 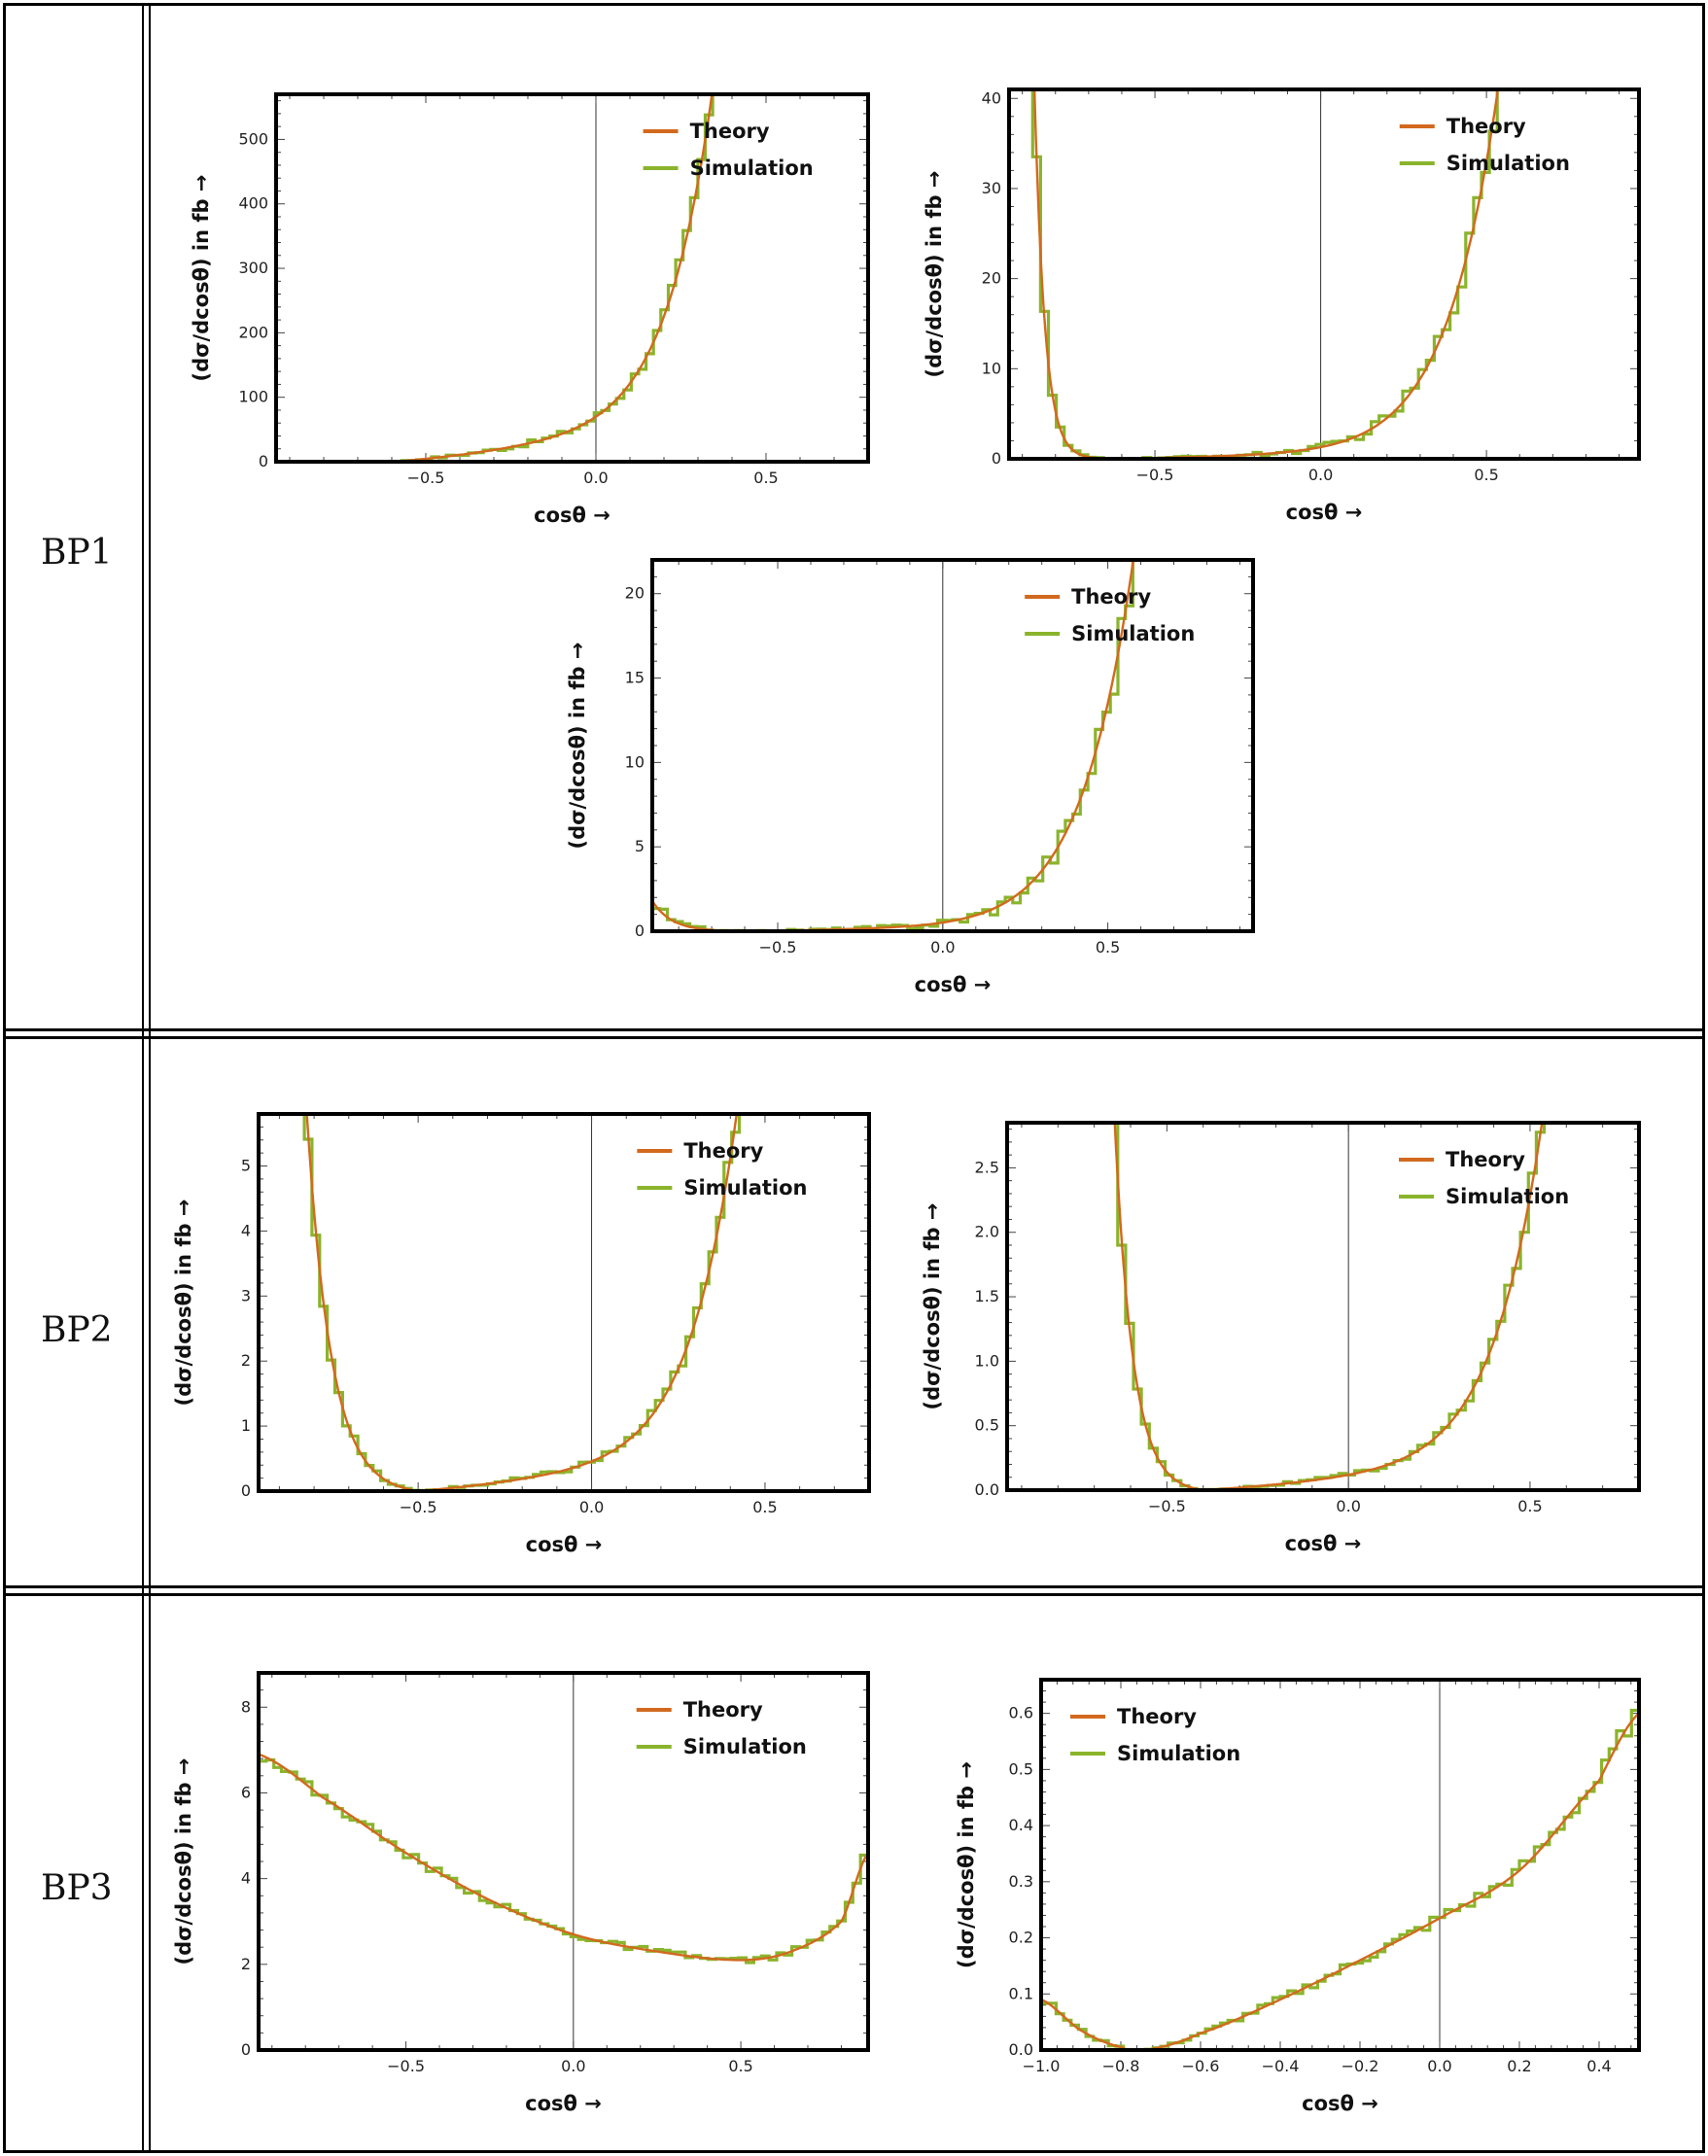 What do you see at coordinates (1021, 1825) in the screenshot?
I see `y-tick-label: 0.4` at bounding box center [1021, 1825].